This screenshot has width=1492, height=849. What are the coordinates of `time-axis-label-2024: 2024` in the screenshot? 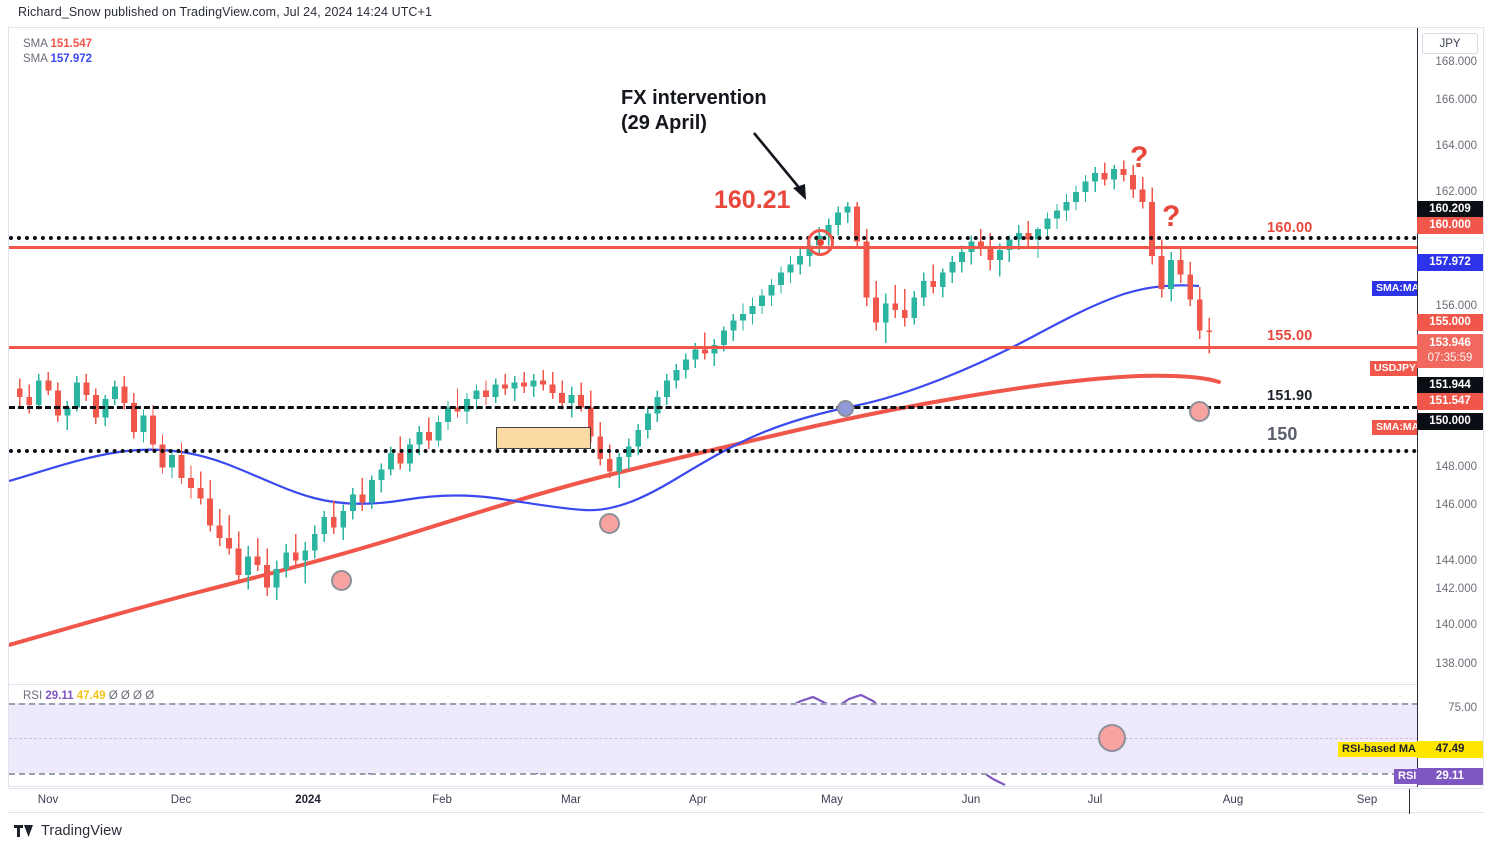 It's located at (308, 800).